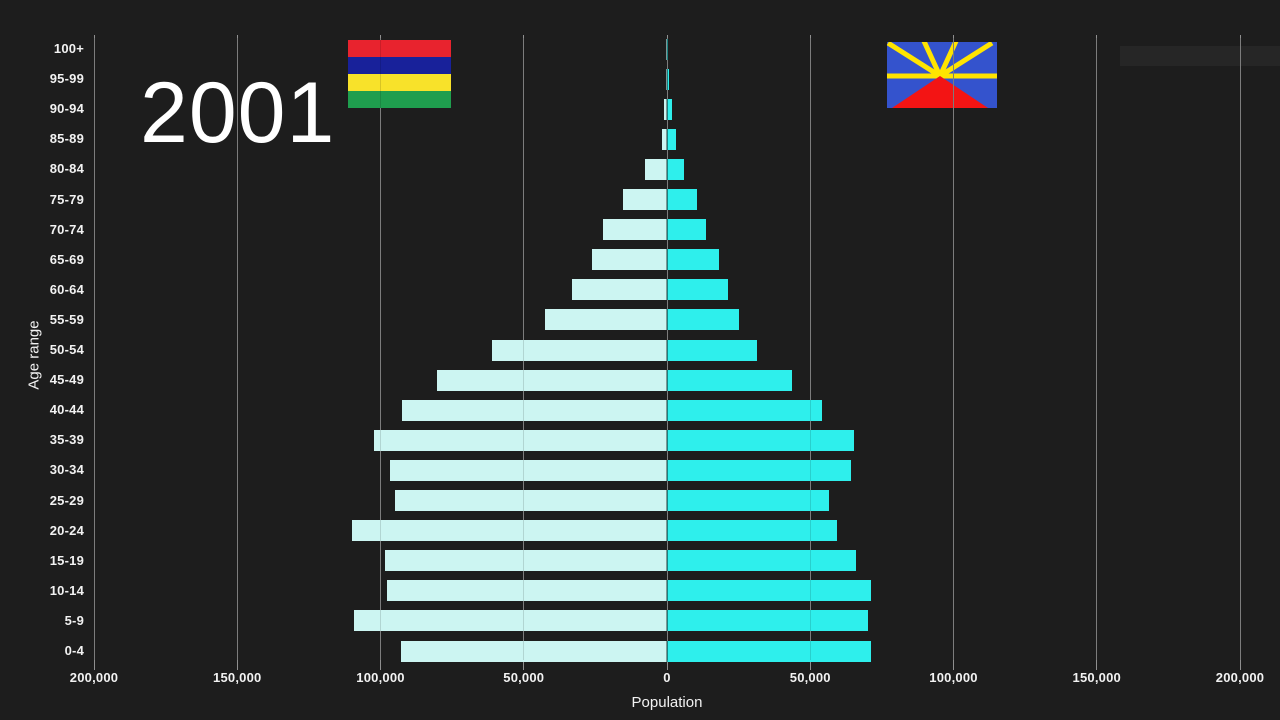 This screenshot has height=720, width=1280. What do you see at coordinates (68, 48) in the screenshot?
I see `age-tick-label: 100+` at bounding box center [68, 48].